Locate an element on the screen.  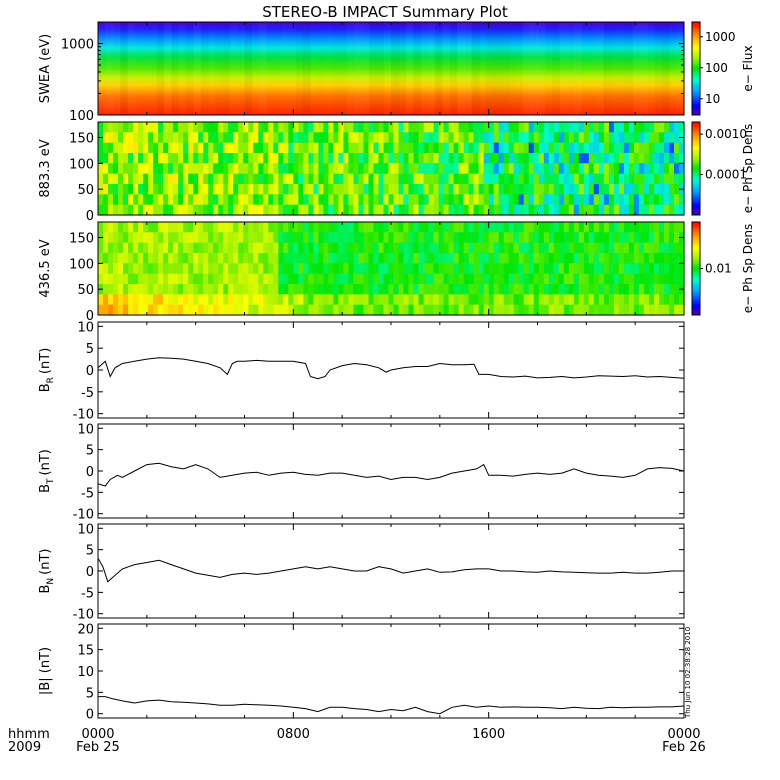
colorbar-tick-label: 10 is located at coordinates (712, 99).